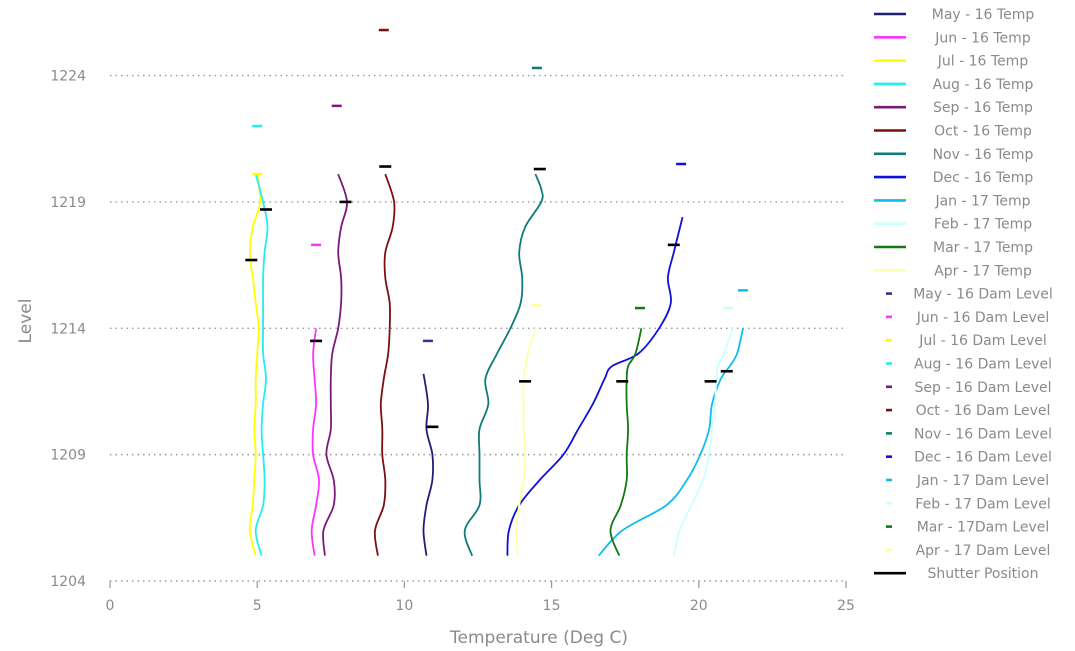 The height and width of the screenshot is (651, 1075). I want to click on legend-label-24: Shutter Position, so click(983, 574).